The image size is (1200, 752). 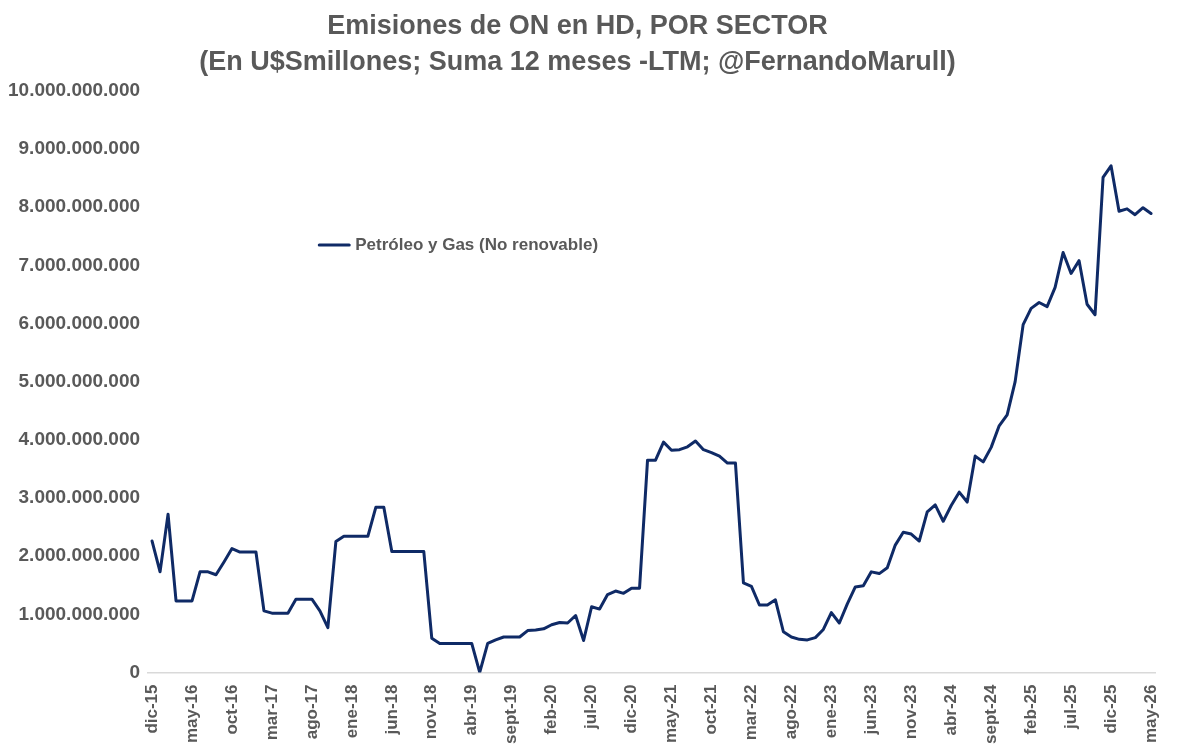 I want to click on y-tick-label: 9.000.000.000, so click(x=79, y=148).